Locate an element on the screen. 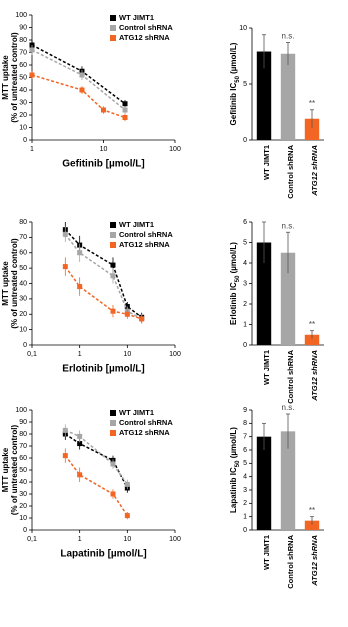  y-tick-label: 10 is located at coordinates (23, 127).